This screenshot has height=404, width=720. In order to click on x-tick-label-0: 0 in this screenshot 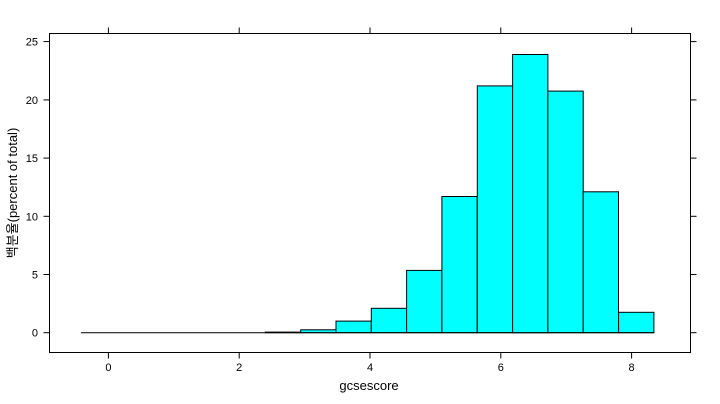, I will do `click(108, 368)`.